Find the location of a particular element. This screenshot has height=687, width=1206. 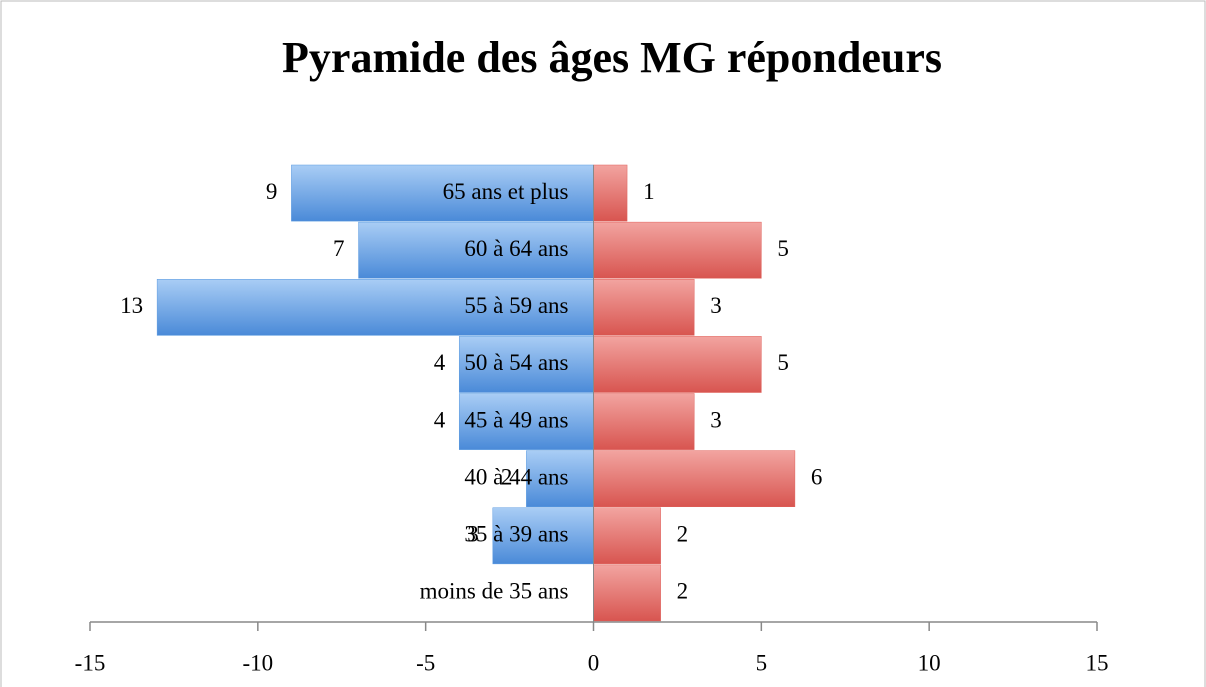

category-label: 40 à 44 ans is located at coordinates (516, 476).